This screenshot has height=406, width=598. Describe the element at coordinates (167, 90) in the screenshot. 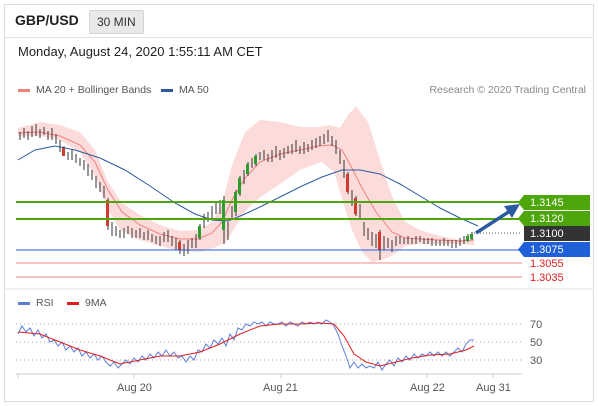

I see `ma50-swatch` at that location.